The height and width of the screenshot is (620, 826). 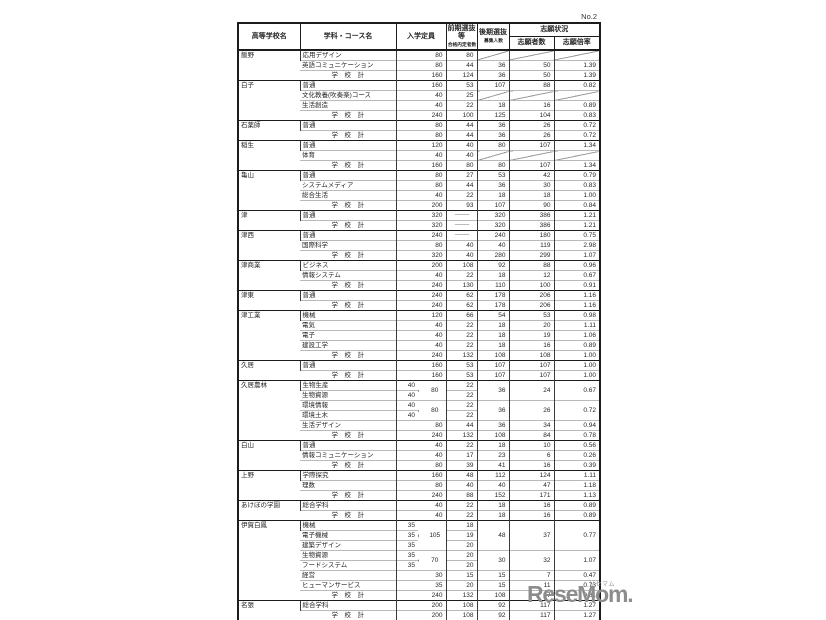 I want to click on col-header-applicants: 志願者数, so click(x=531, y=43).